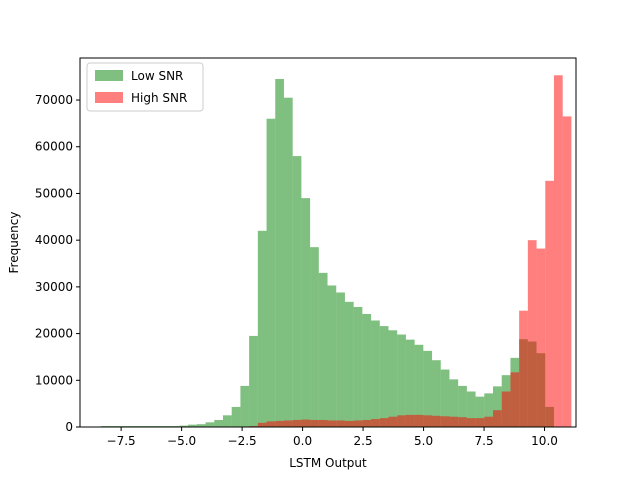 The width and height of the screenshot is (640, 480). What do you see at coordinates (363, 441) in the screenshot?
I see `x-tick-label: 2.5` at bounding box center [363, 441].